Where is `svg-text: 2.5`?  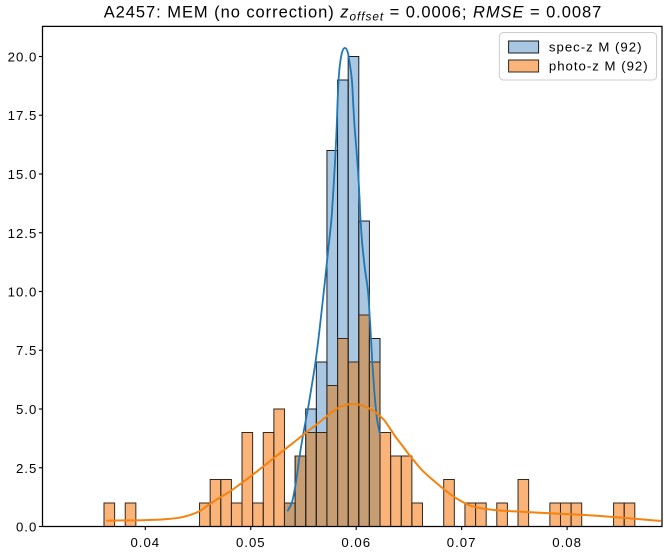 svg-text: 2.5 is located at coordinates (26, 468).